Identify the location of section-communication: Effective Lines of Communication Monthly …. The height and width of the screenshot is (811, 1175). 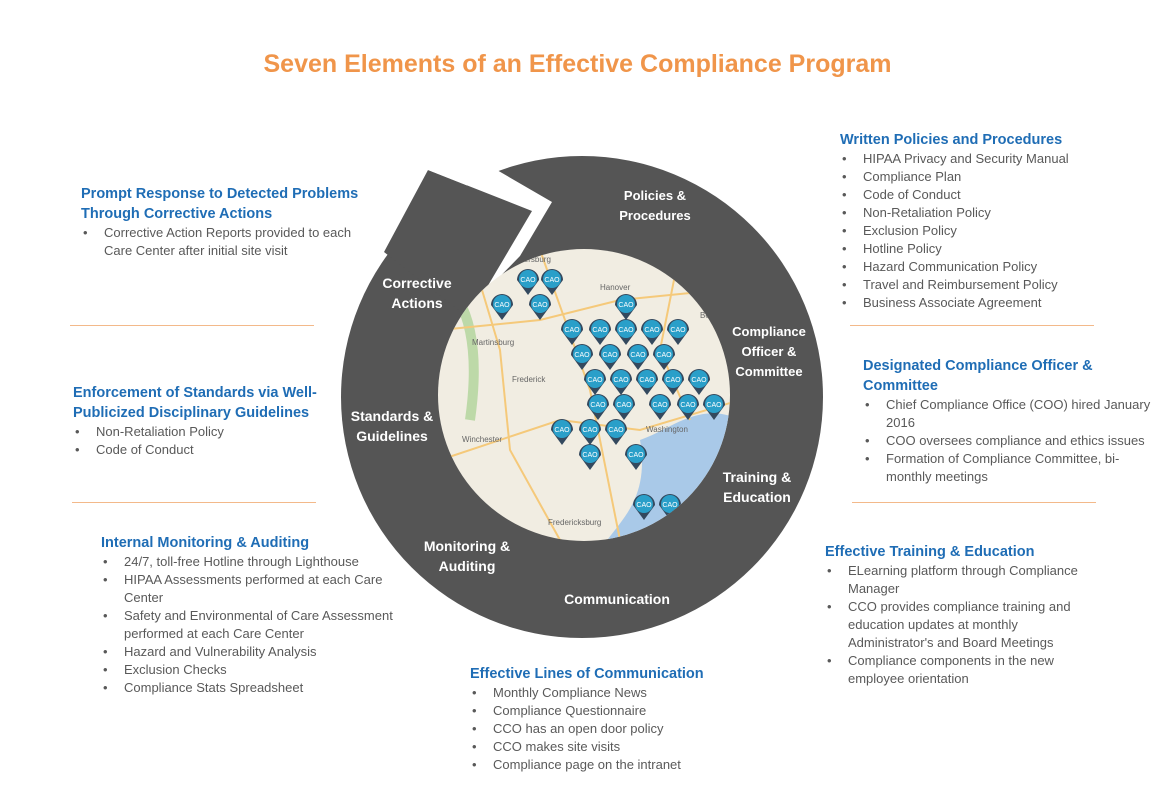
(620, 719).